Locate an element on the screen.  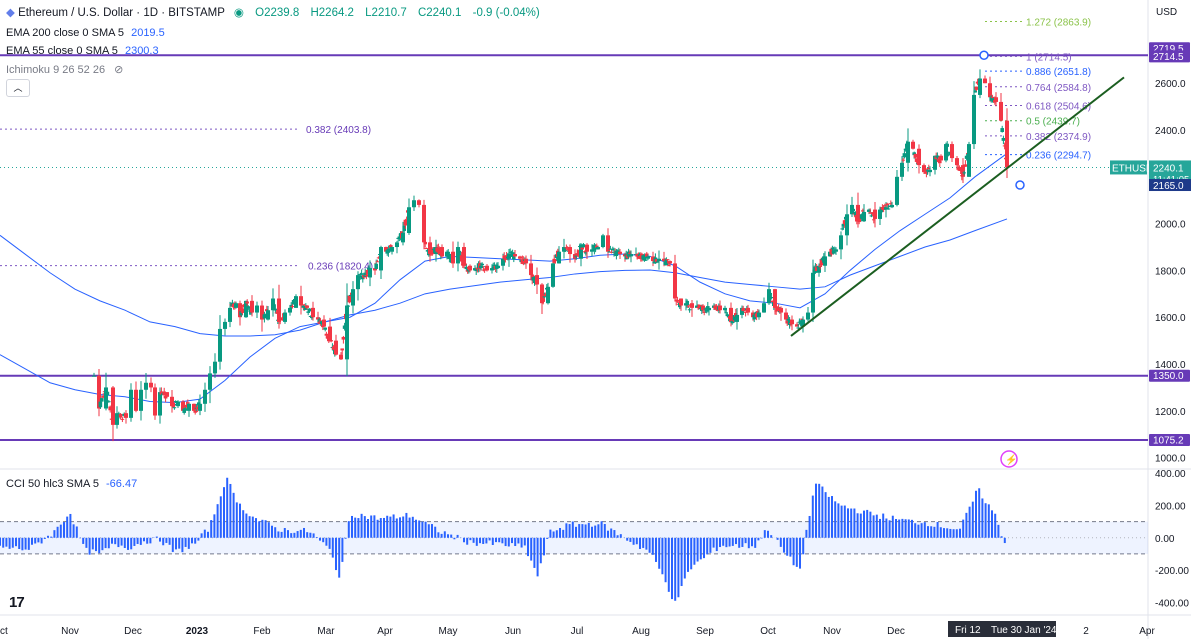
price-tick-label: 2600.0 is located at coordinates (1170, 84).